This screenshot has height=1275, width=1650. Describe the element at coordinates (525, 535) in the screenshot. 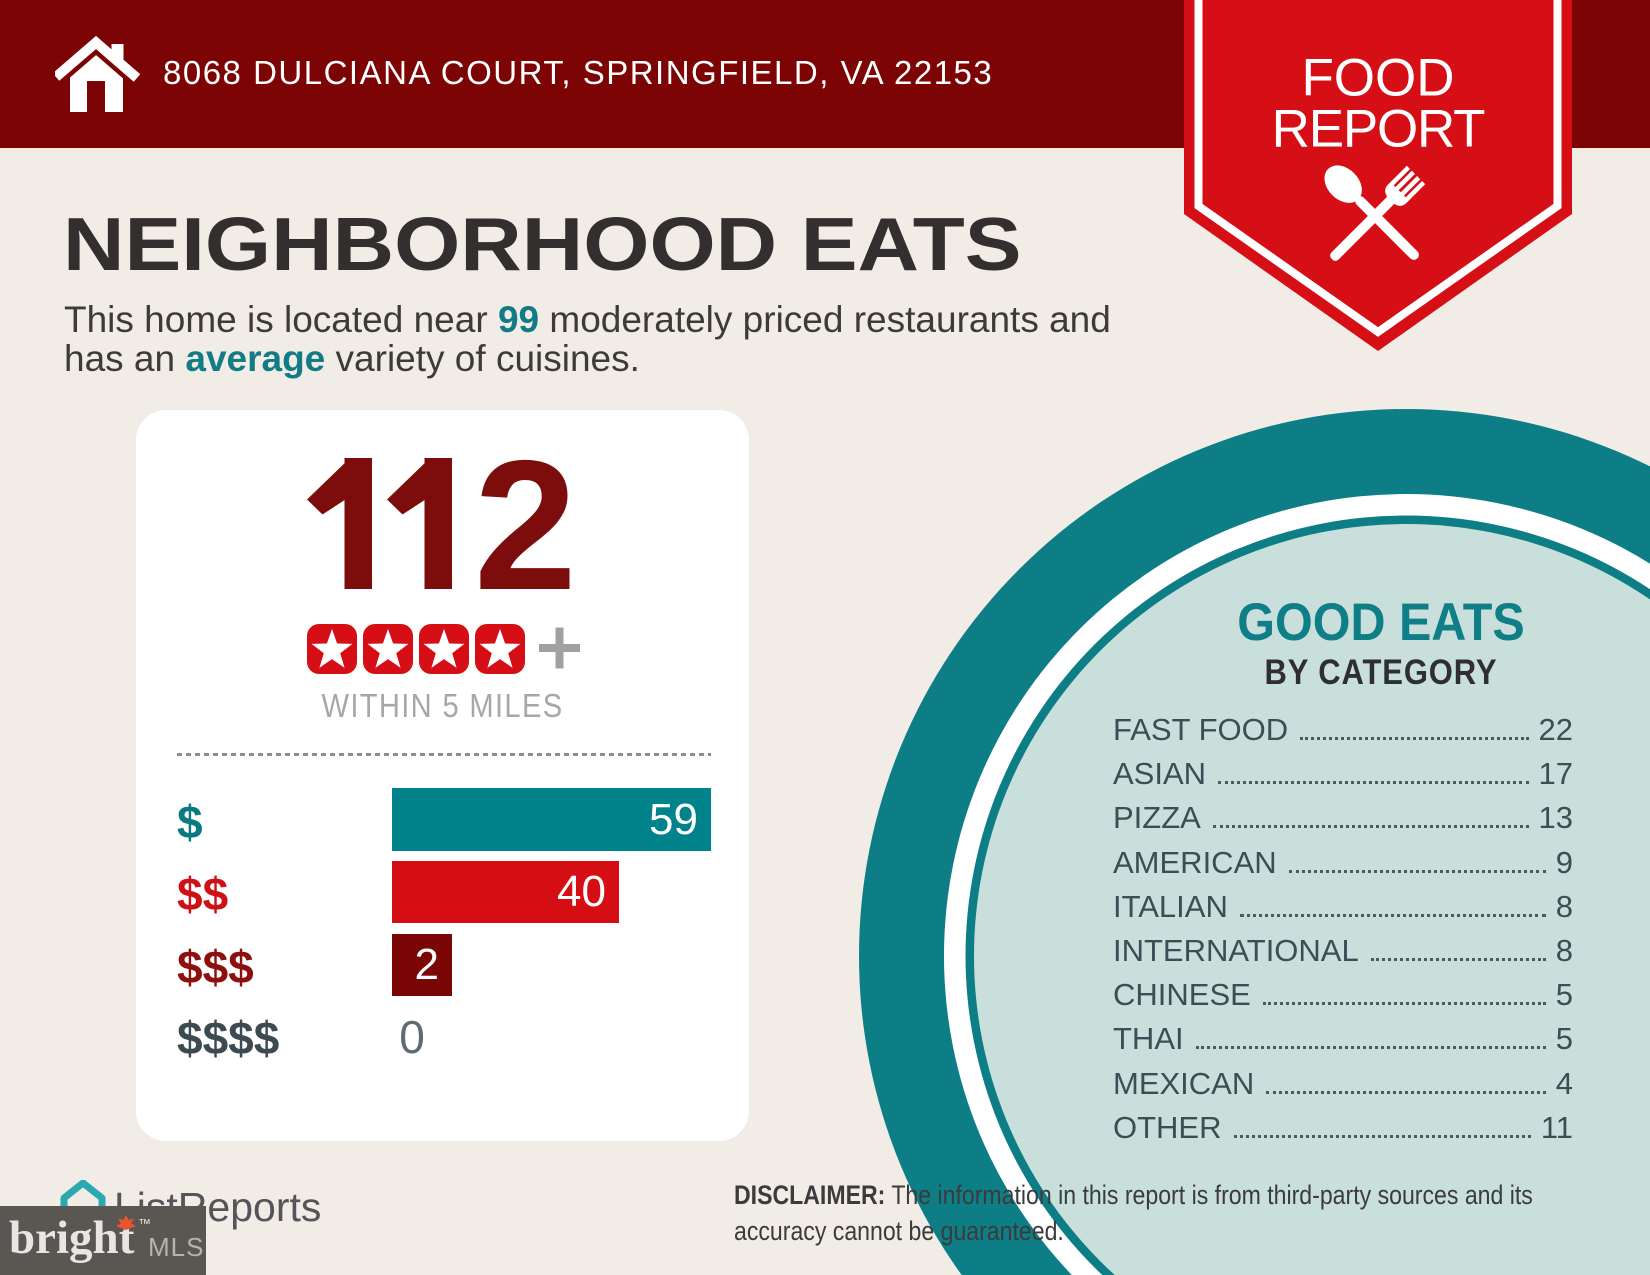

I see `svg-text: 2` at that location.